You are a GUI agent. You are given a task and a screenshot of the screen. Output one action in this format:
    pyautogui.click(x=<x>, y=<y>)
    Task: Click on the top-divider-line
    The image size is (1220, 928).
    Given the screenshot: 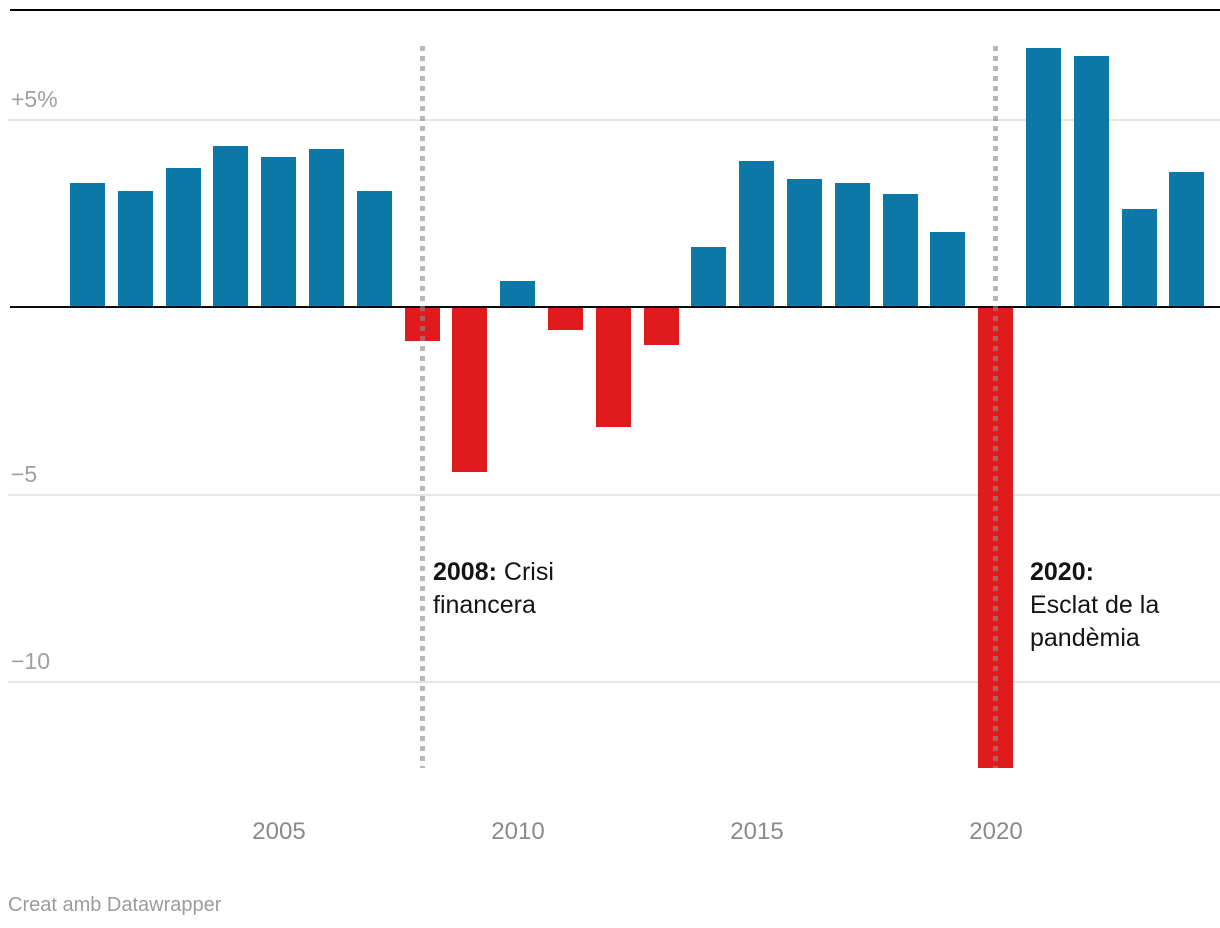 What is the action you would take?
    pyautogui.click(x=615, y=10)
    